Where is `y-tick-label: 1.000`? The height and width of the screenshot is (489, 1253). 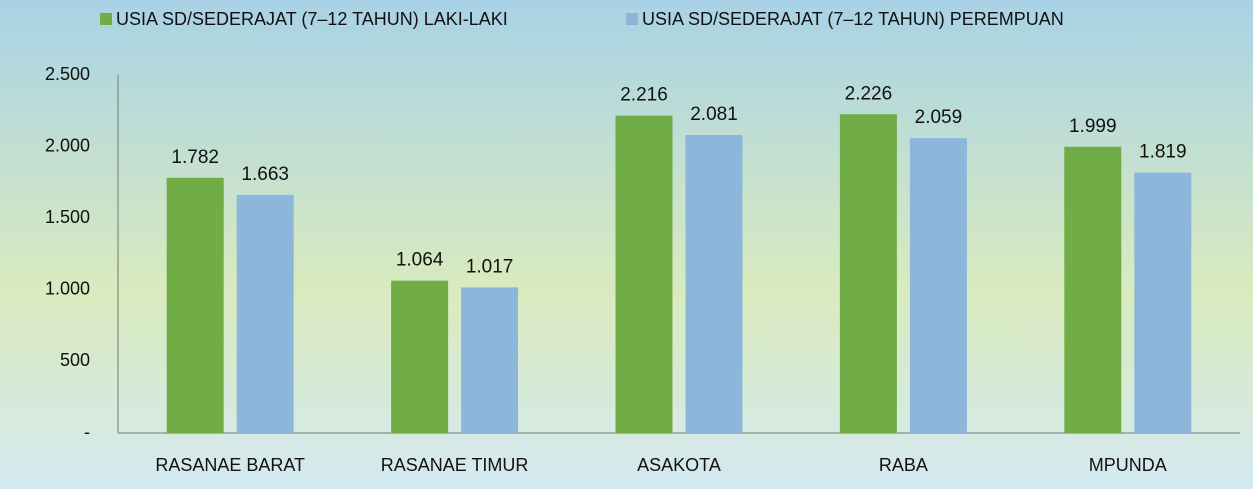
y-tick-label: 1.000 is located at coordinates (67, 289).